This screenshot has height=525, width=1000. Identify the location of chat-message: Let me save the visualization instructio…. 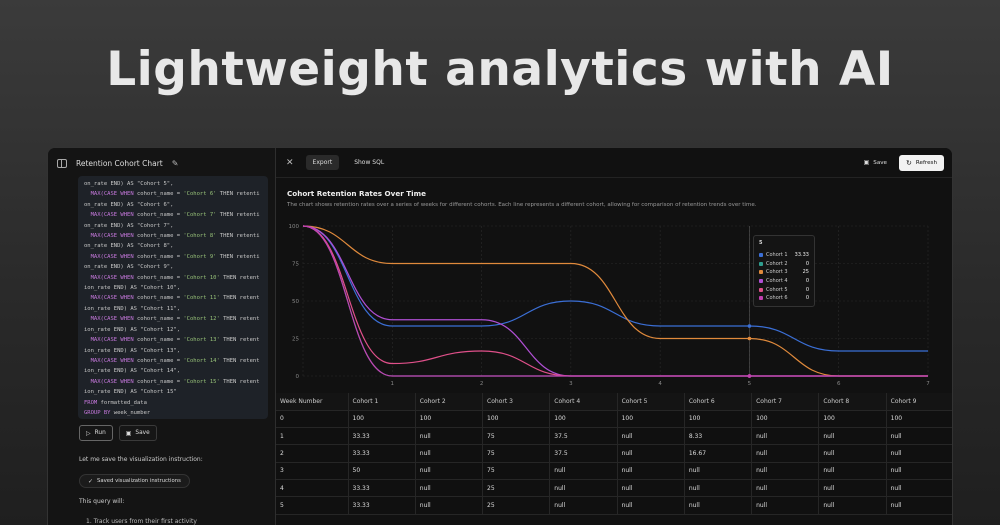
(141, 459).